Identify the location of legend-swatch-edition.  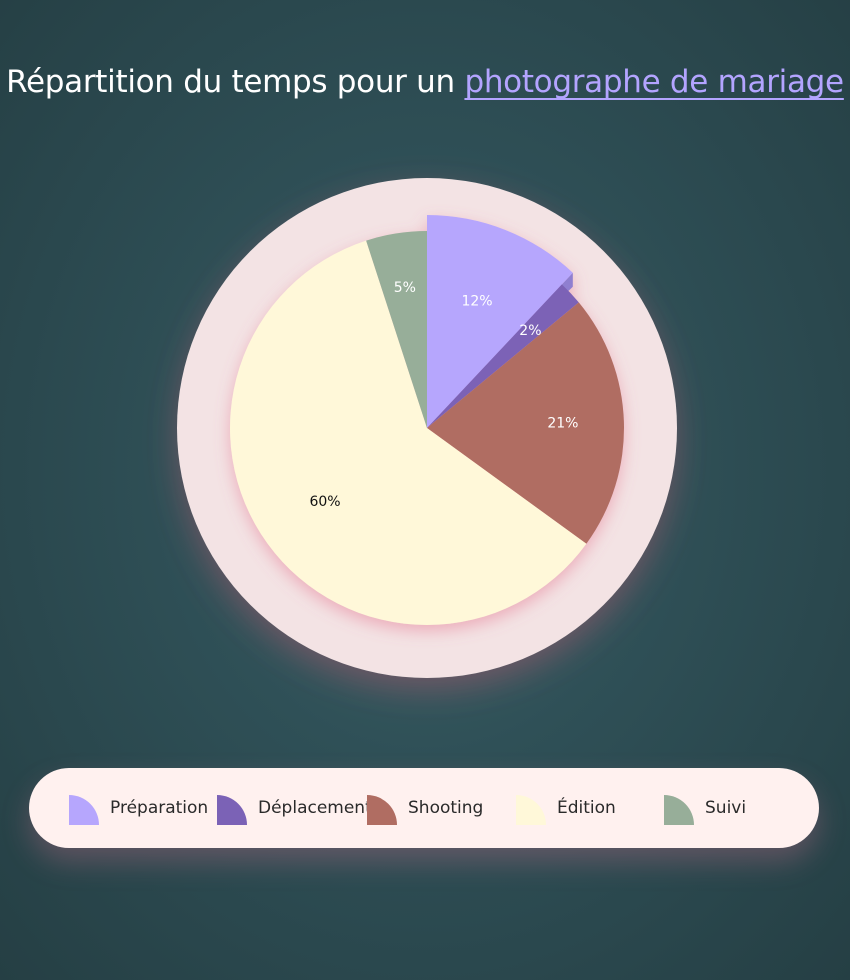
(531, 810).